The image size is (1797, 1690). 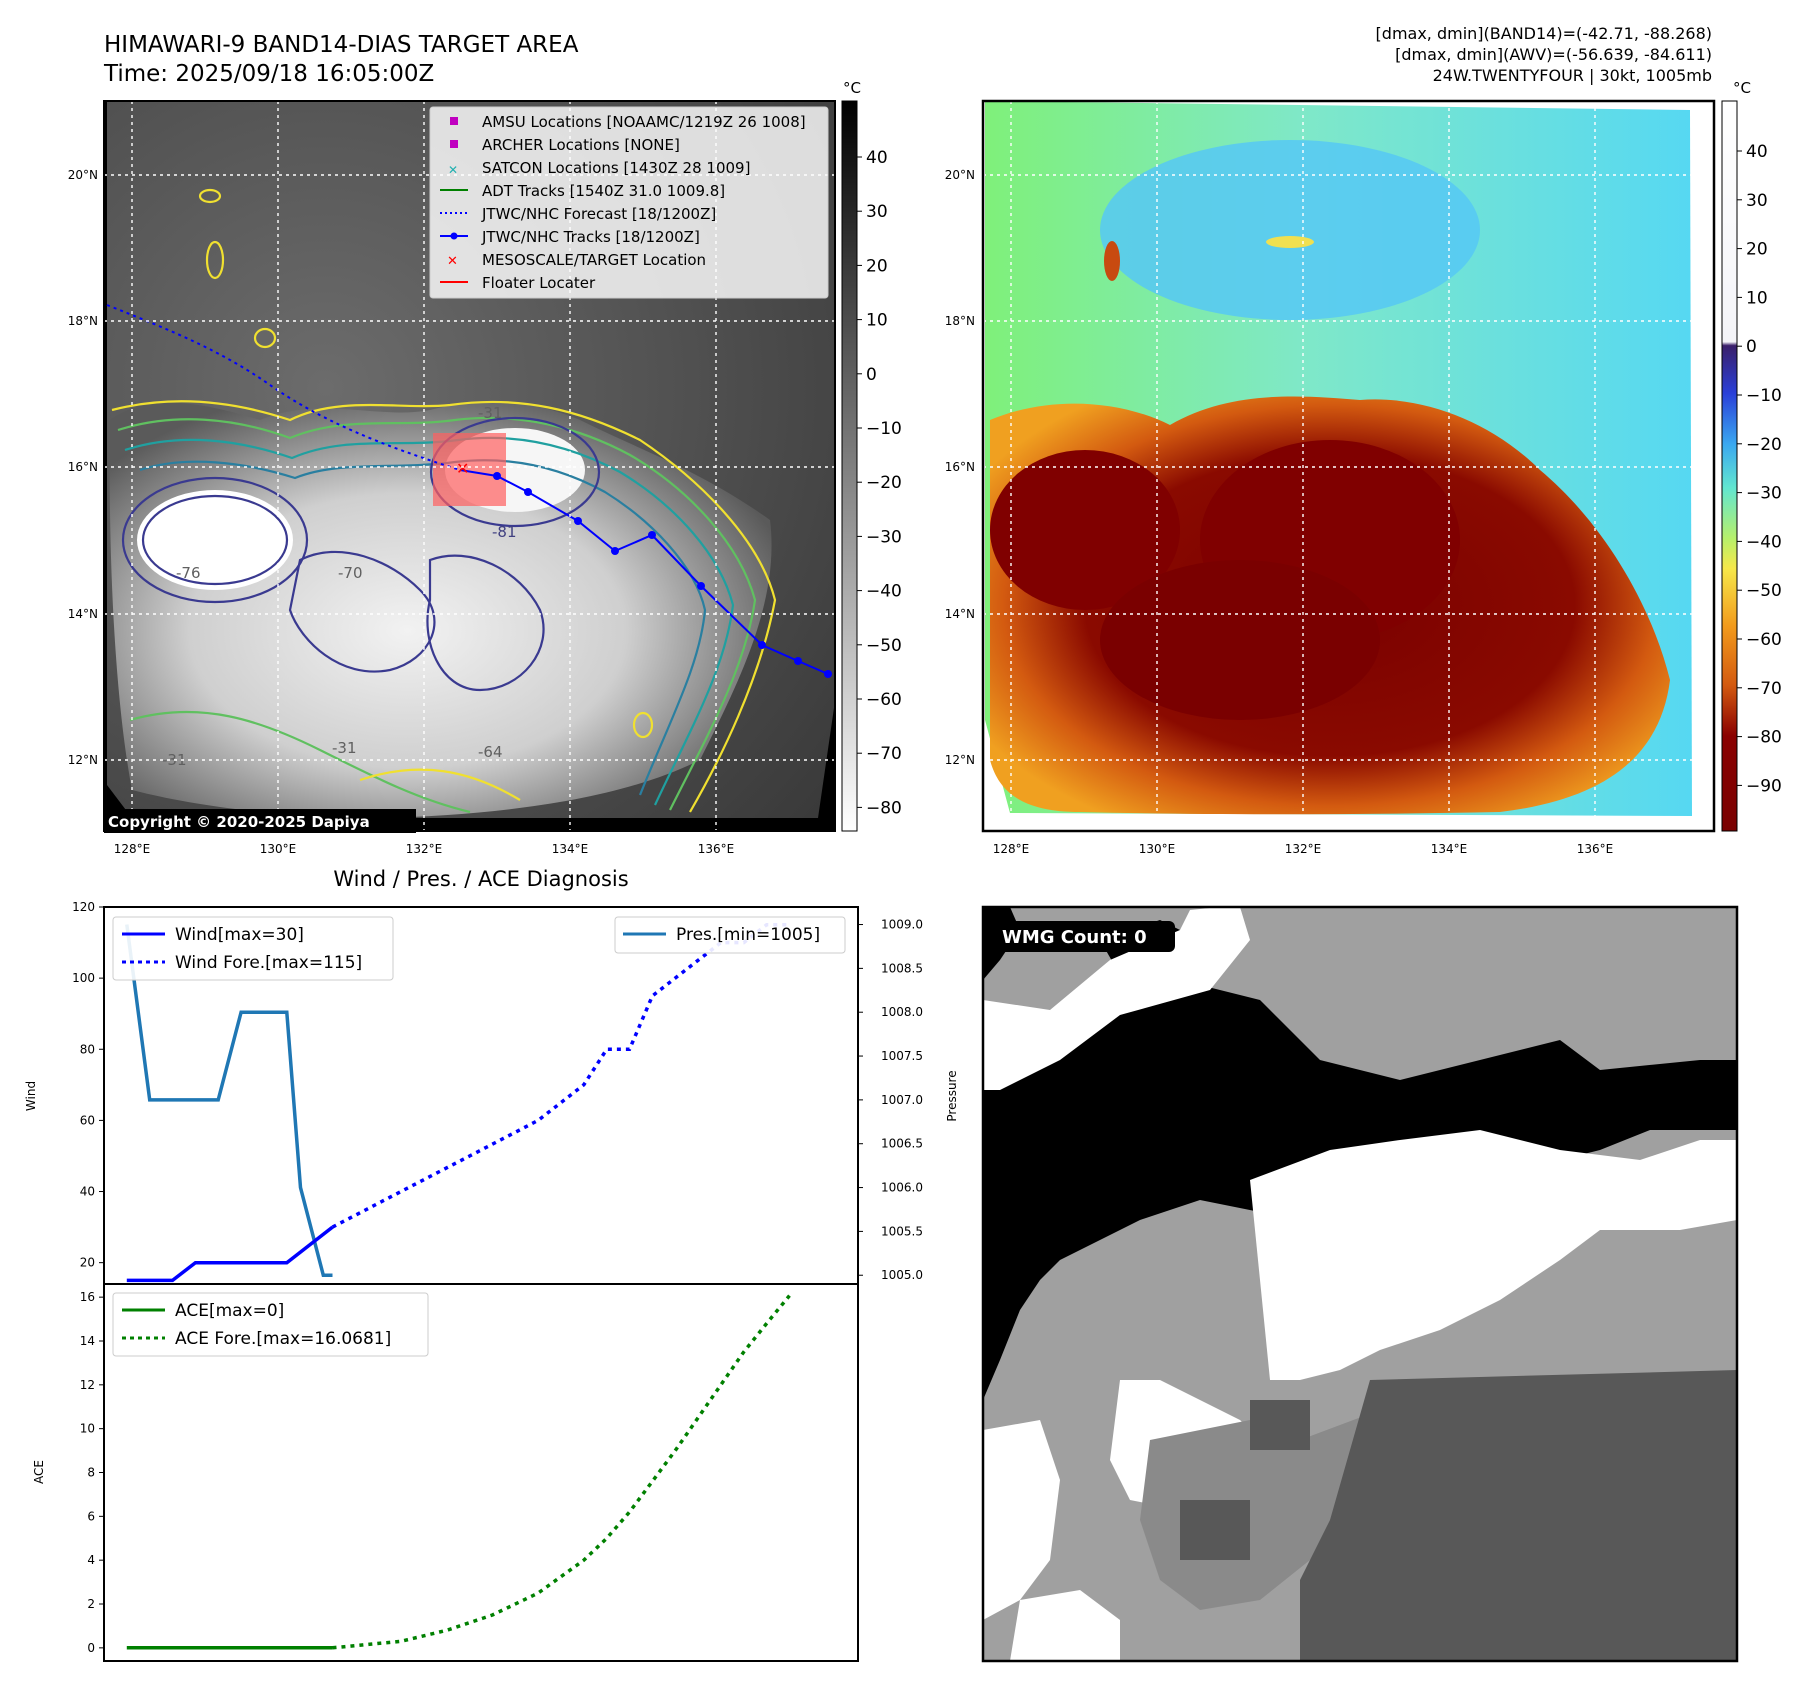 What do you see at coordinates (884, 429) in the screenshot?
I see `gray-colorbar-tick-label: −10` at bounding box center [884, 429].